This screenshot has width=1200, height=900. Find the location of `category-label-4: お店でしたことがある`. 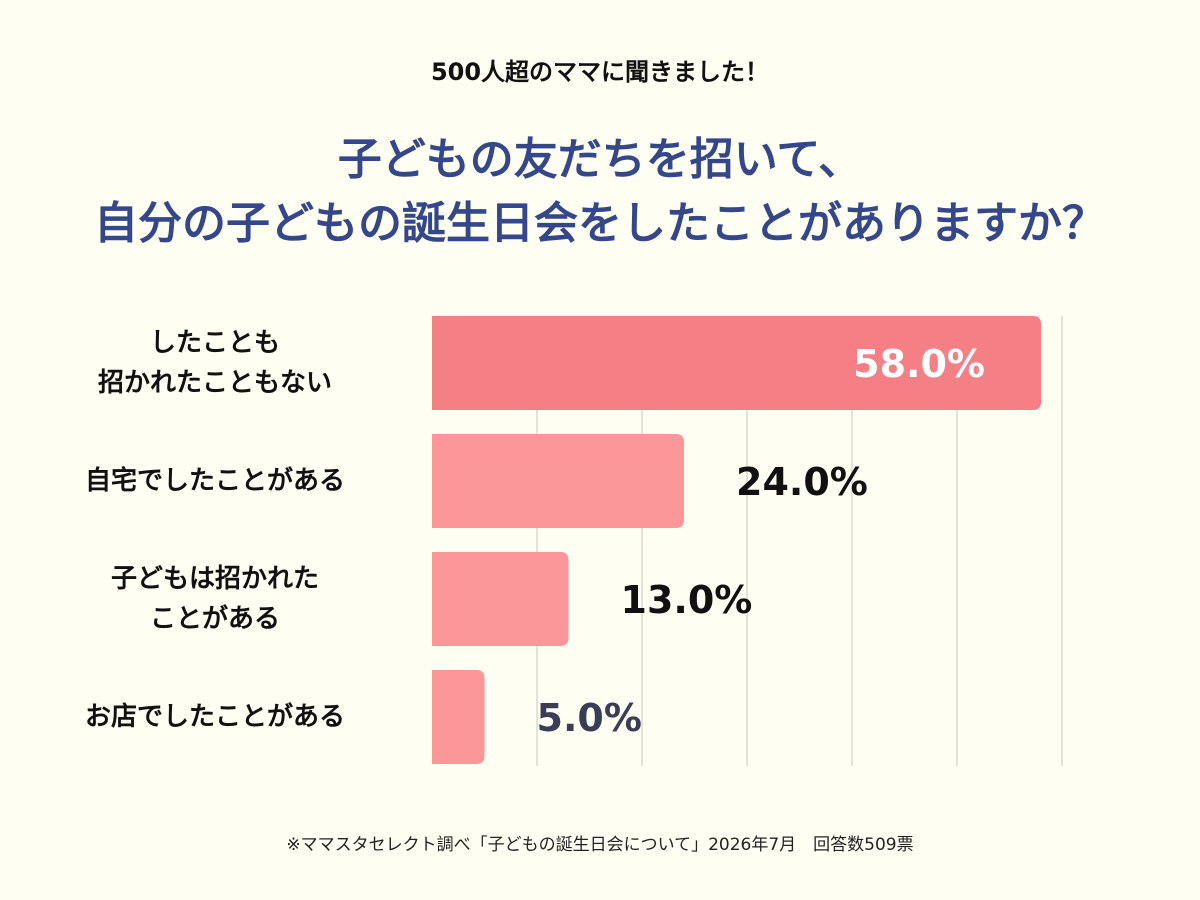

category-label-4: お店でしたことがある is located at coordinates (215, 717).